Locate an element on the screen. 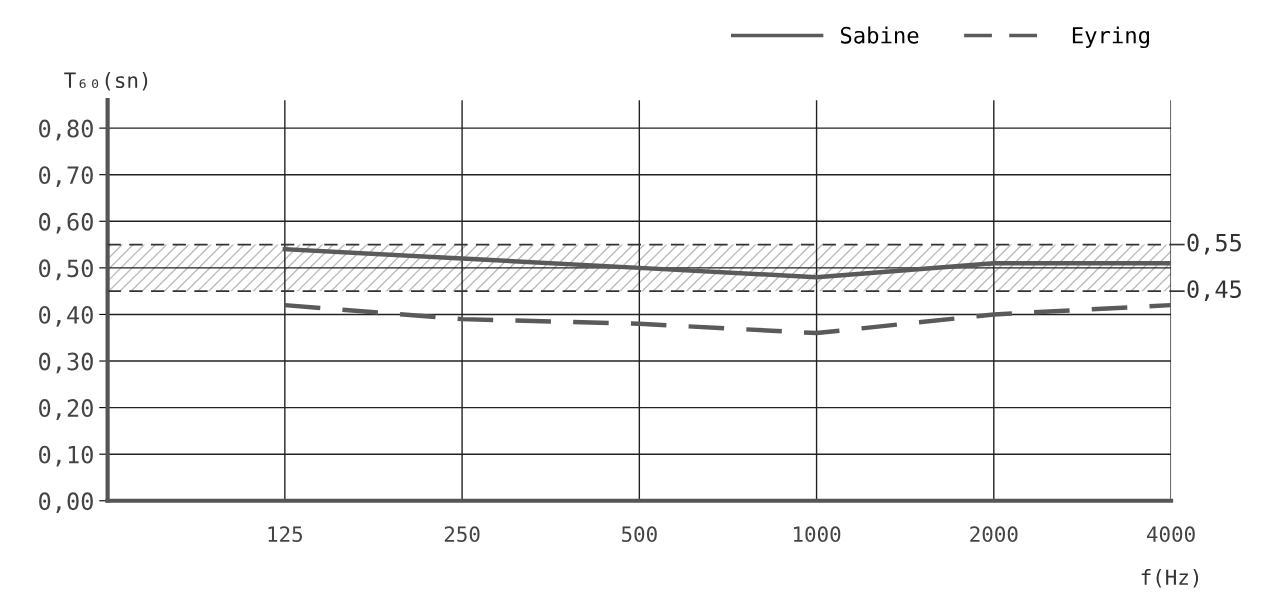  x-axis-title: f(Hz) is located at coordinates (1170, 578).